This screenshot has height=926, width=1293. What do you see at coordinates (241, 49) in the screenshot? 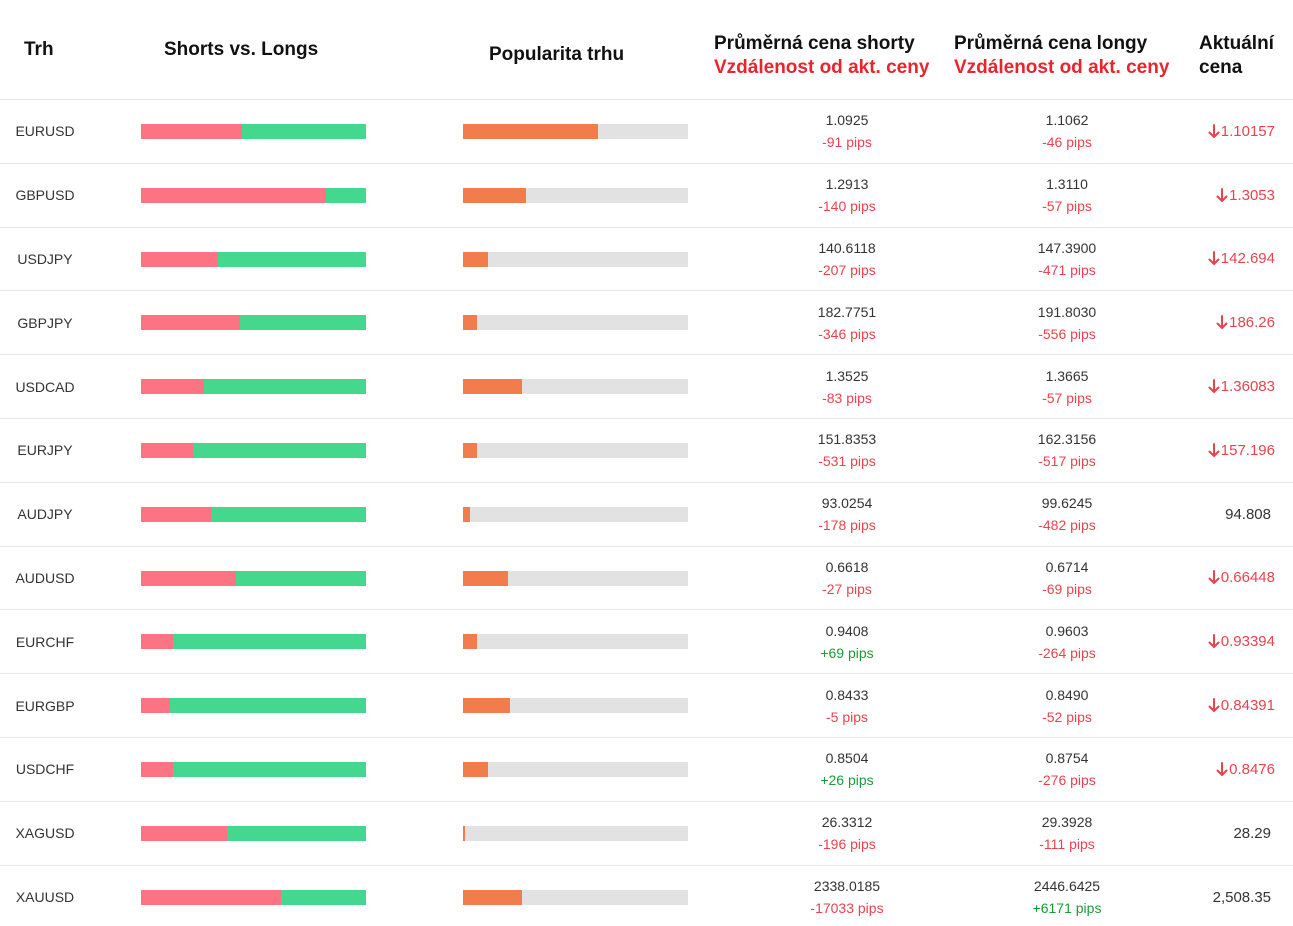
I see `column-header-shorts-vs-longs: Shorts vs. Longs` at bounding box center [241, 49].